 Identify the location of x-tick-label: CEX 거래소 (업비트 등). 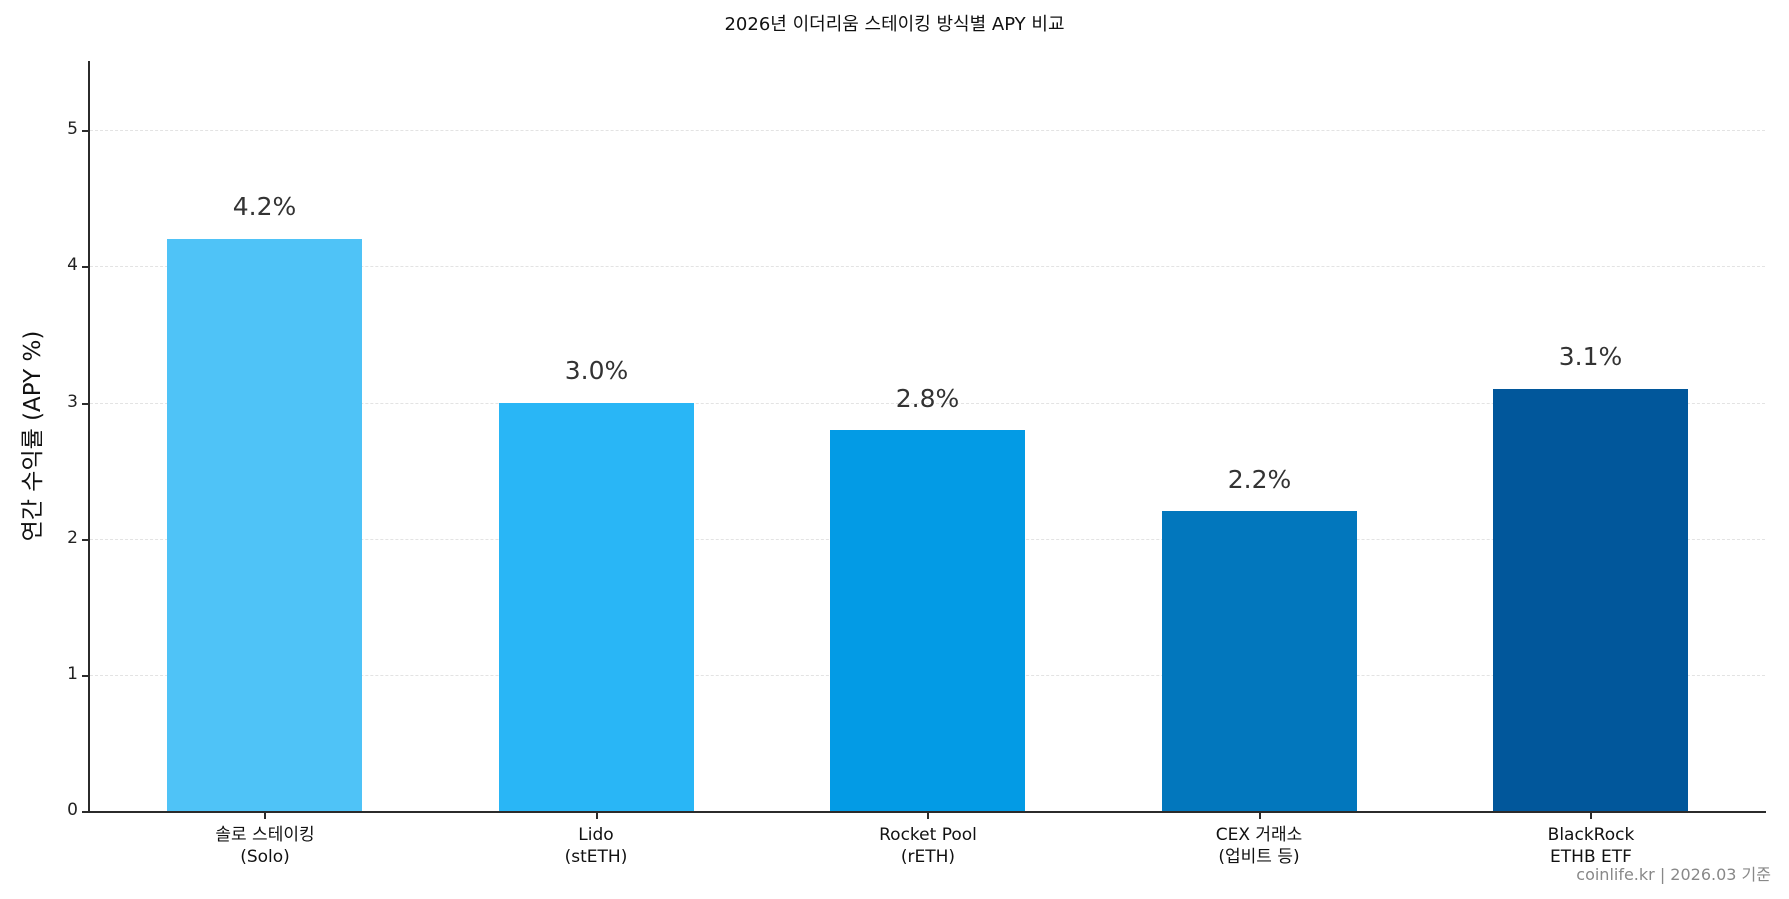
(1259, 846).